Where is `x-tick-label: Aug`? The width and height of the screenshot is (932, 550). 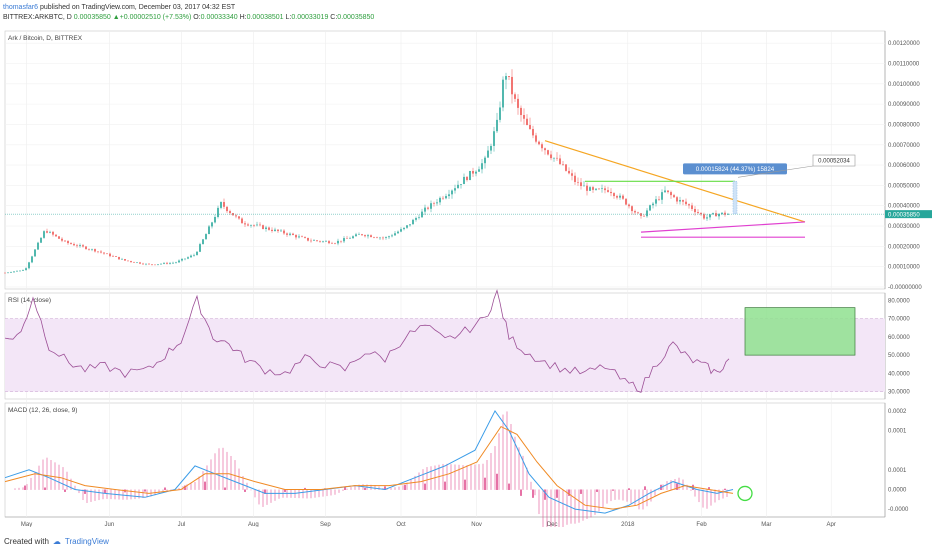 x-tick-label: Aug is located at coordinates (253, 524).